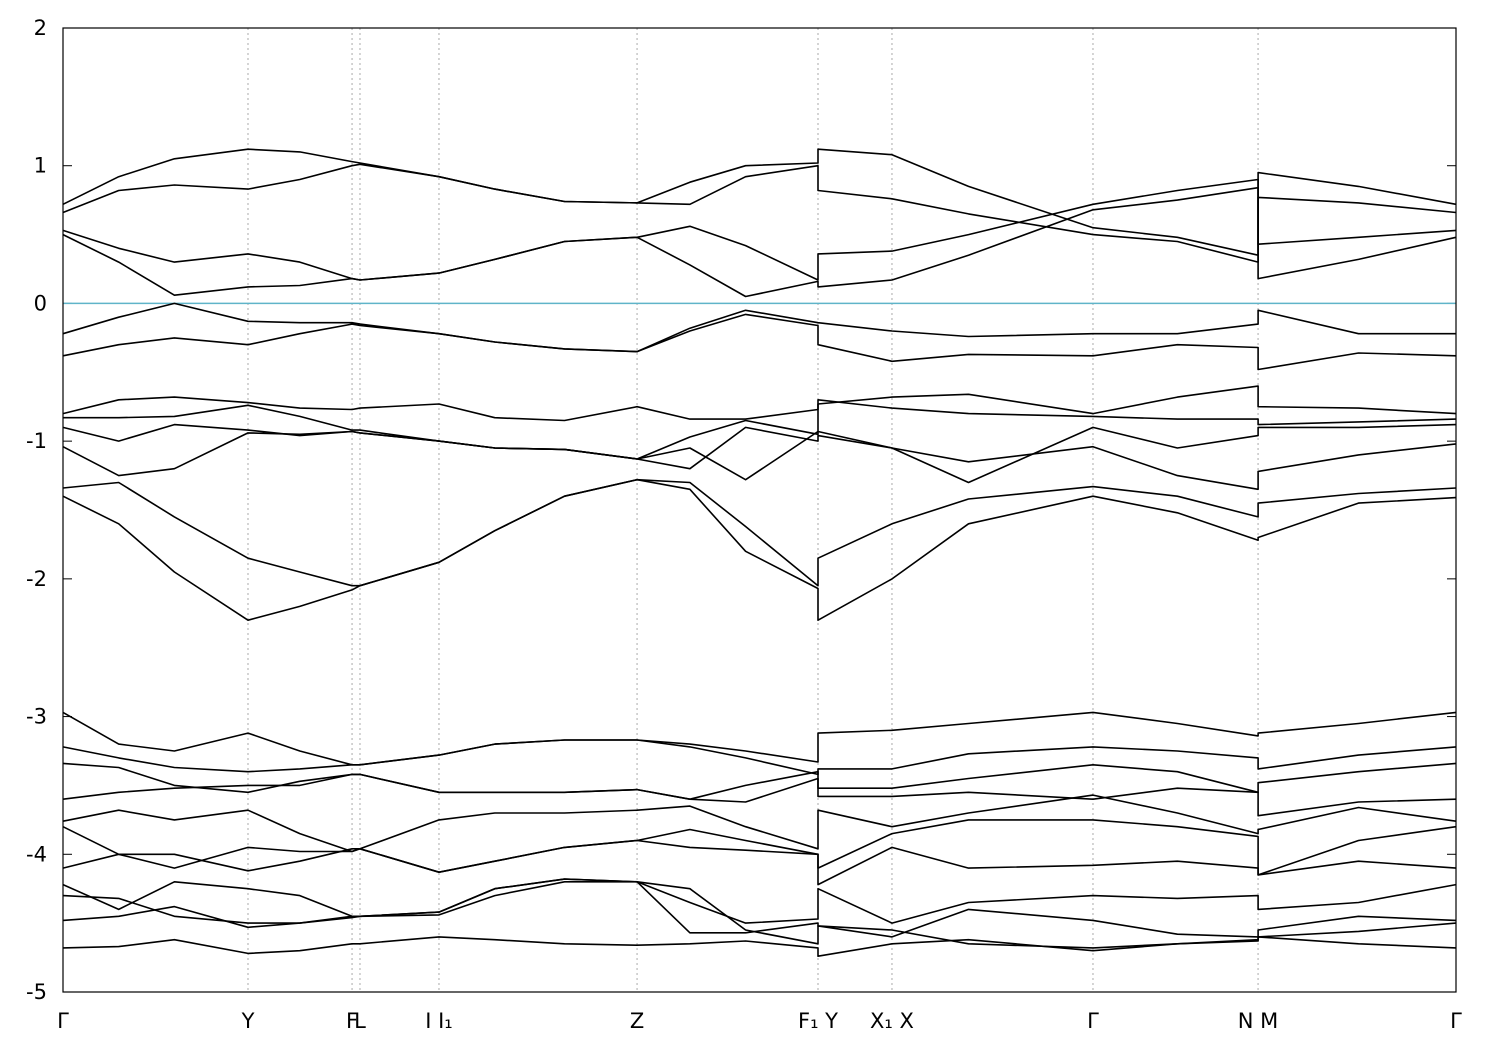  I want to click on x-tick-label: X₁ X, so click(892, 1021).